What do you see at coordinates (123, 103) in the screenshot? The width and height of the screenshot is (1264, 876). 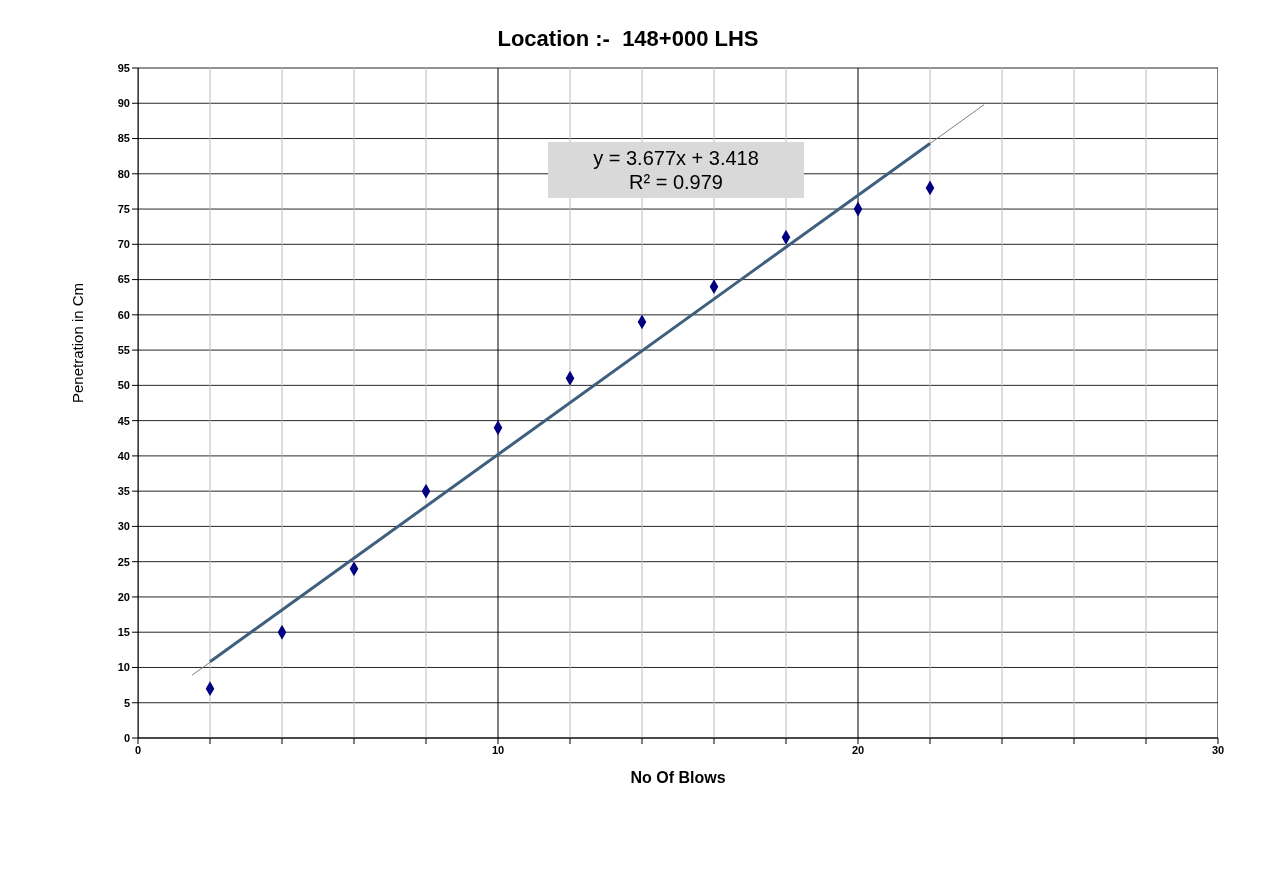 I see `y-tick-label: 90` at bounding box center [123, 103].